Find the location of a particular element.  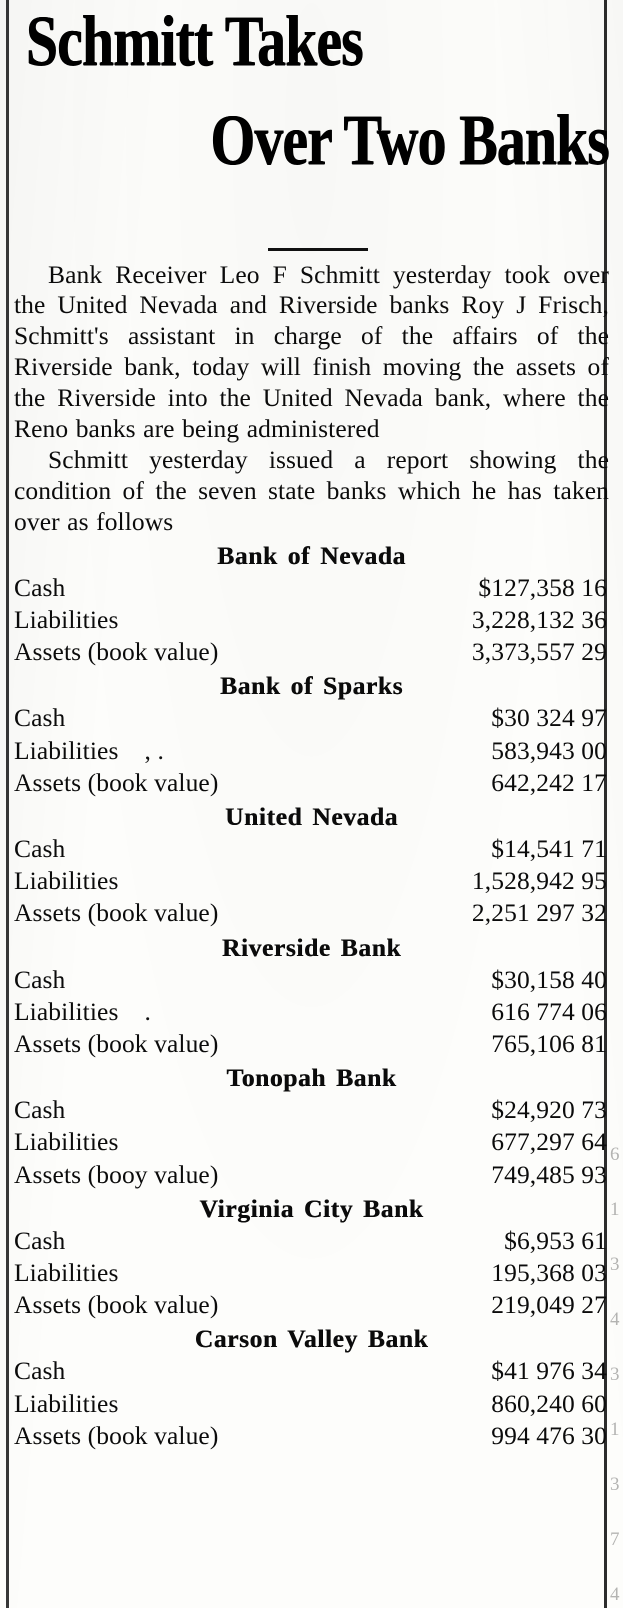

financial-row-value: $6,953 61 is located at coordinates (555, 1240).